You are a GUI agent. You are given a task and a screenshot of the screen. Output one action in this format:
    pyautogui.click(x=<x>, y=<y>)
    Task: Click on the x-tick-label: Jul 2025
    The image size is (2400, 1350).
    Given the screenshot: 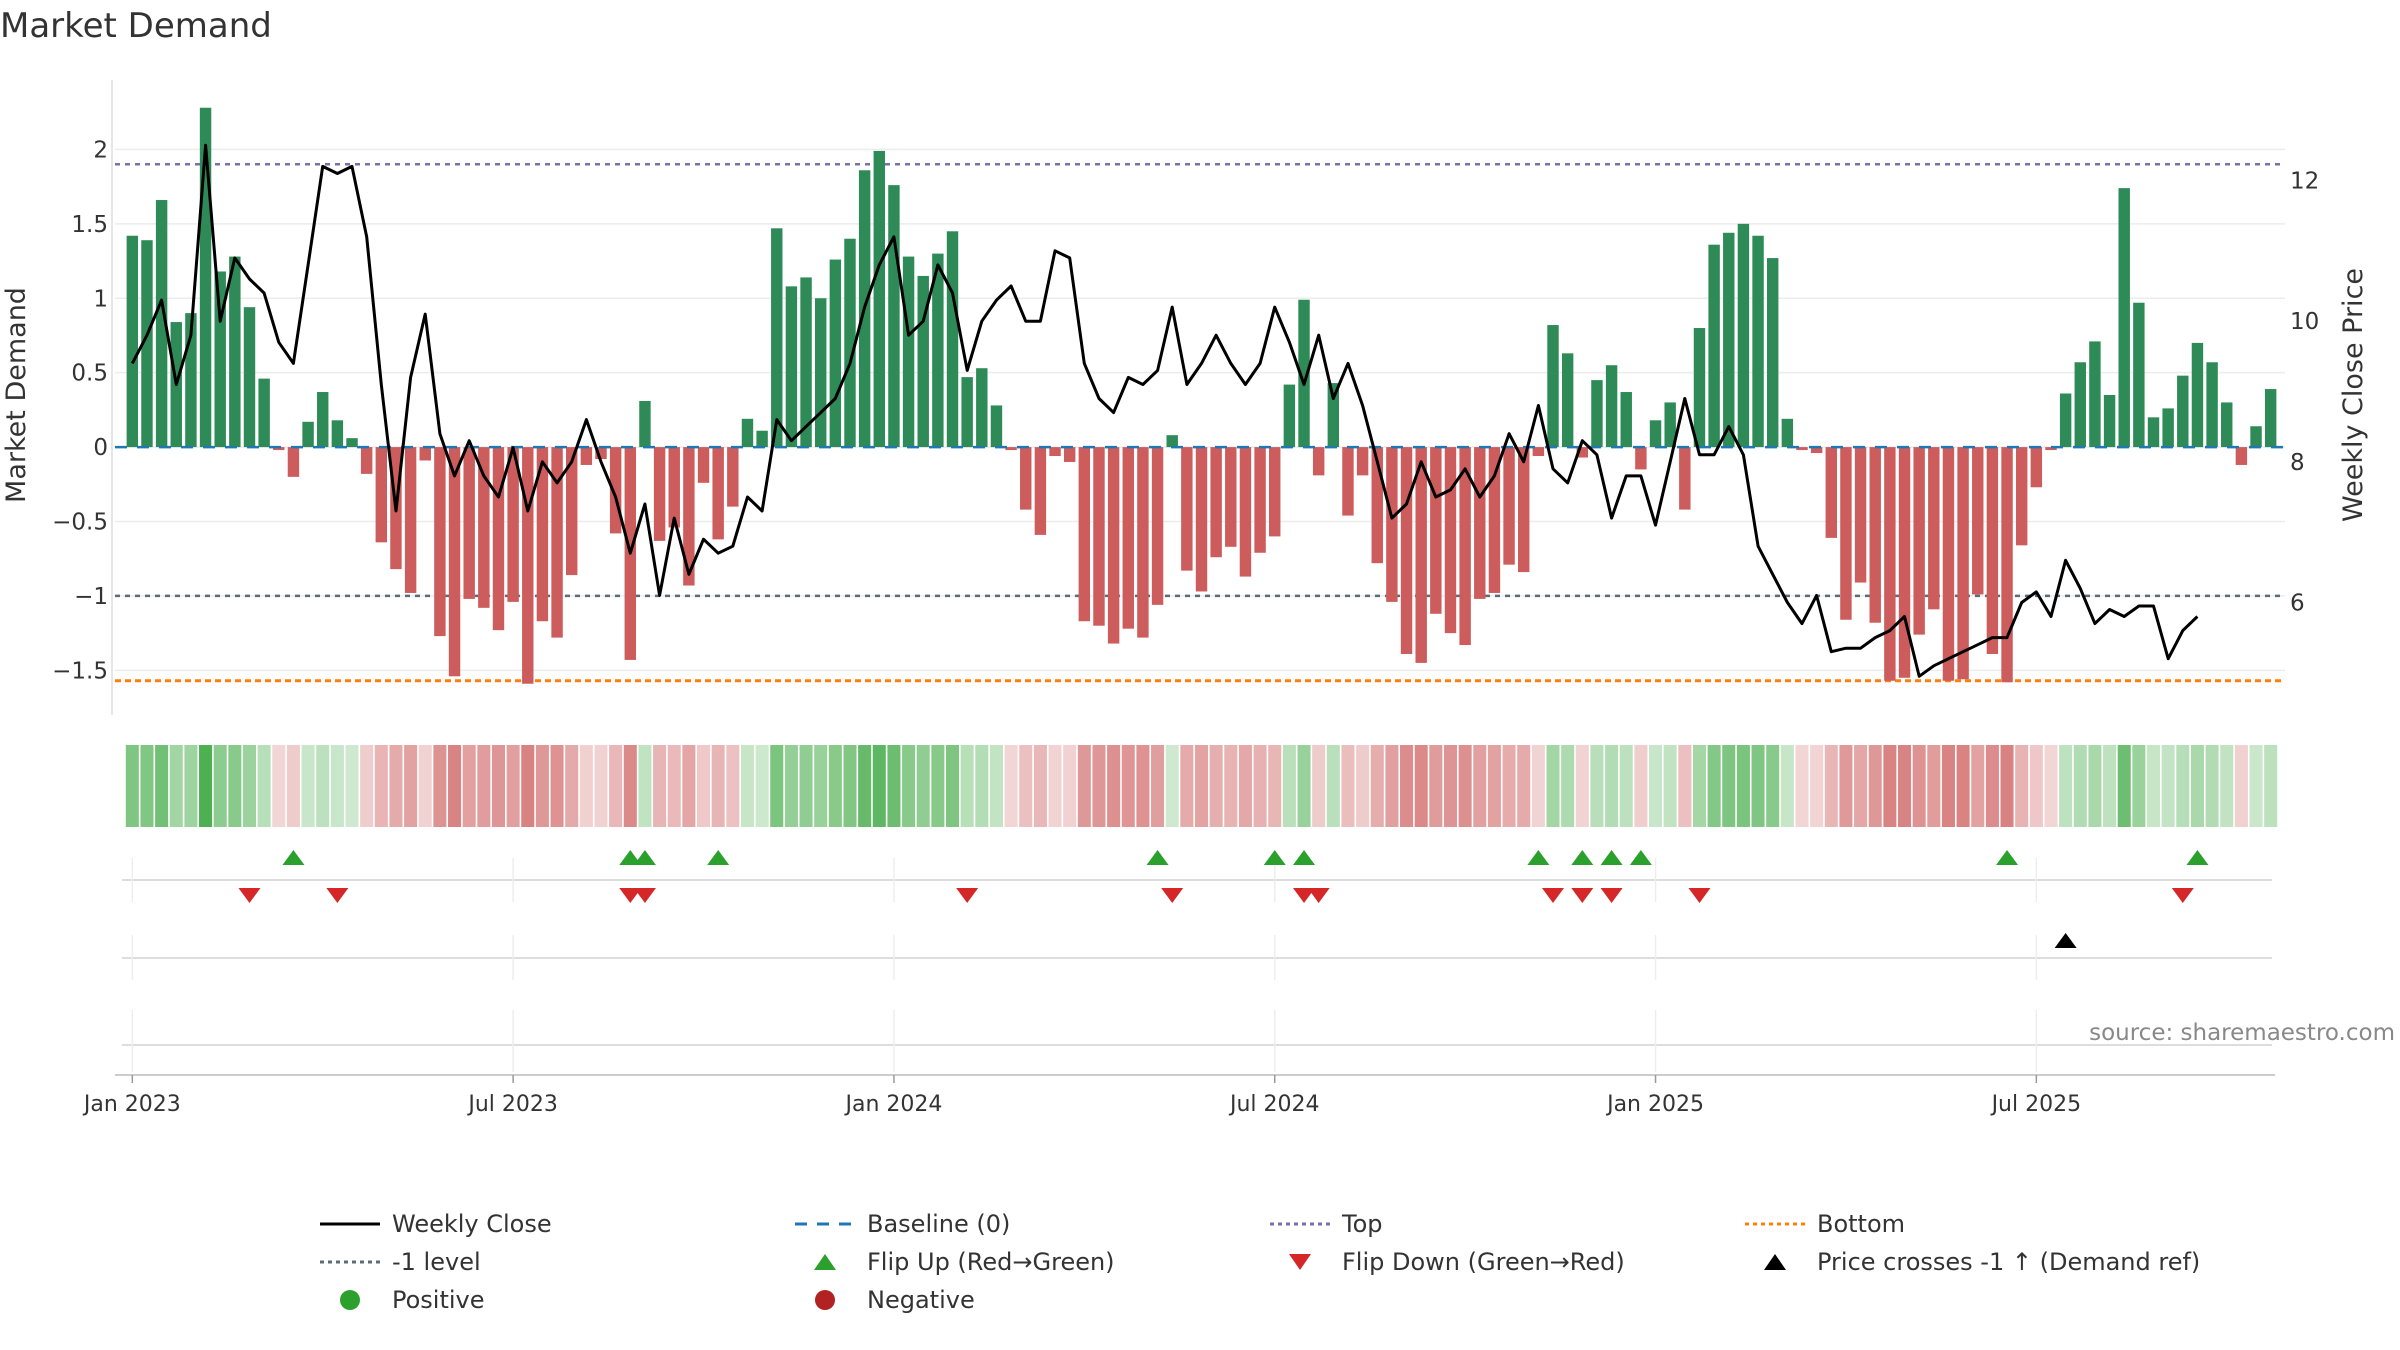 What is the action you would take?
    pyautogui.click(x=2036, y=1104)
    